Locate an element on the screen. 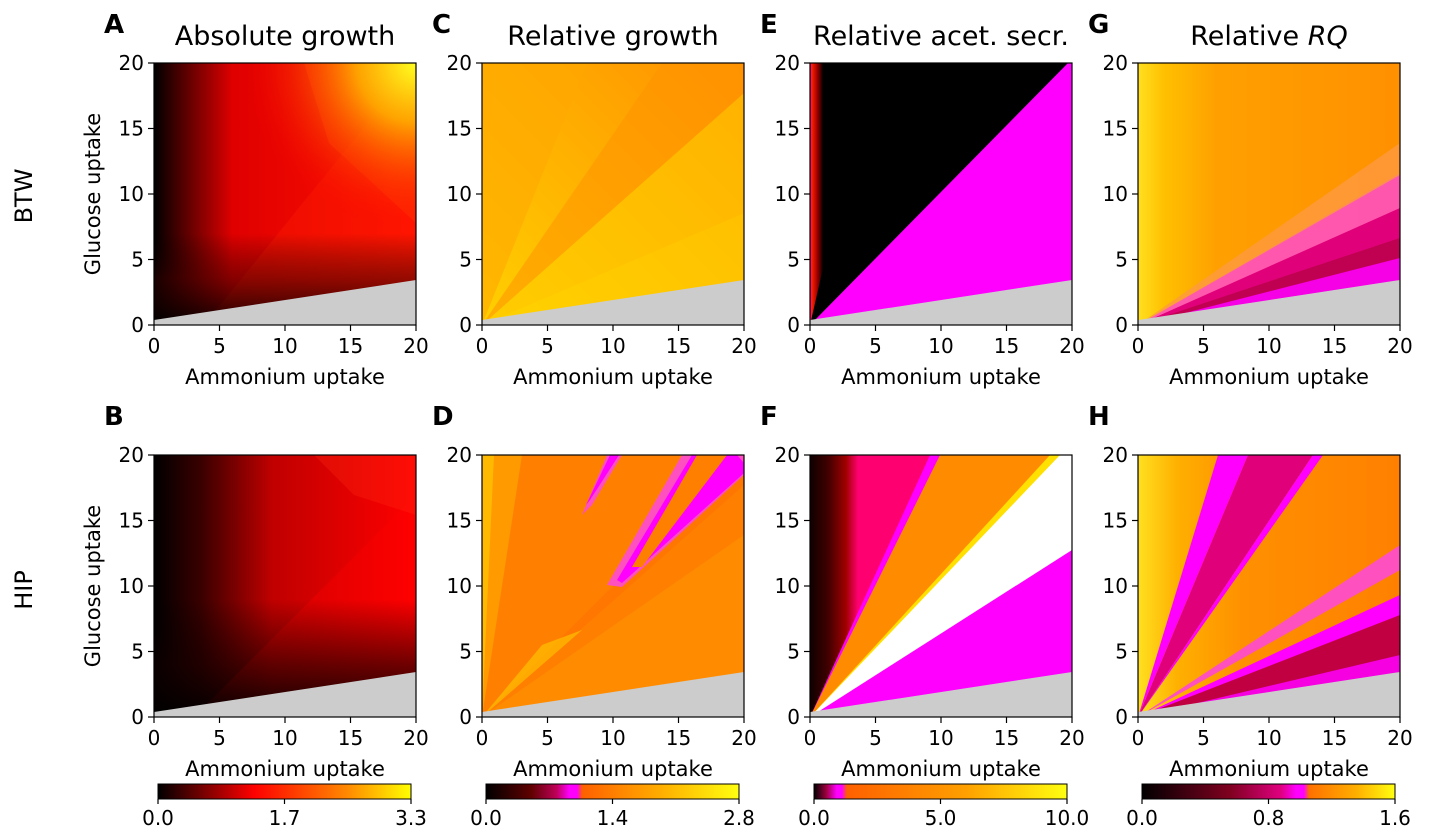 The width and height of the screenshot is (1429, 833). colorbar-tick-label: 5.0 is located at coordinates (941, 818).